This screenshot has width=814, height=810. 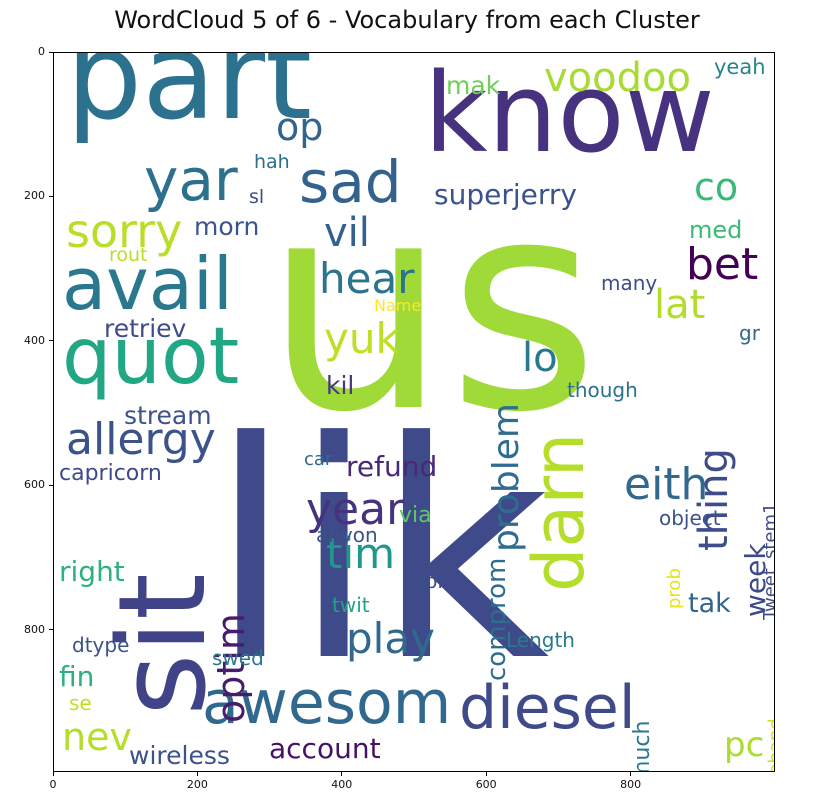 What do you see at coordinates (318, 459) in the screenshot?
I see `word-car: car` at bounding box center [318, 459].